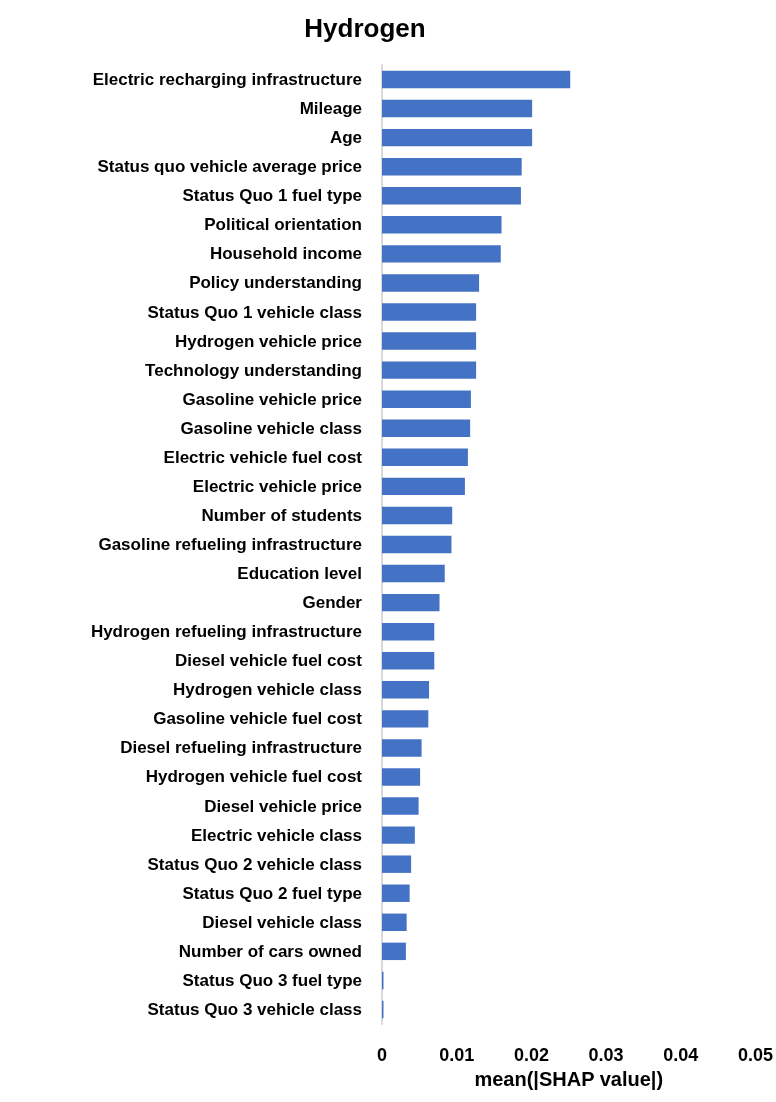  I want to click on y-tick-label: Technology understanding, so click(253, 370).